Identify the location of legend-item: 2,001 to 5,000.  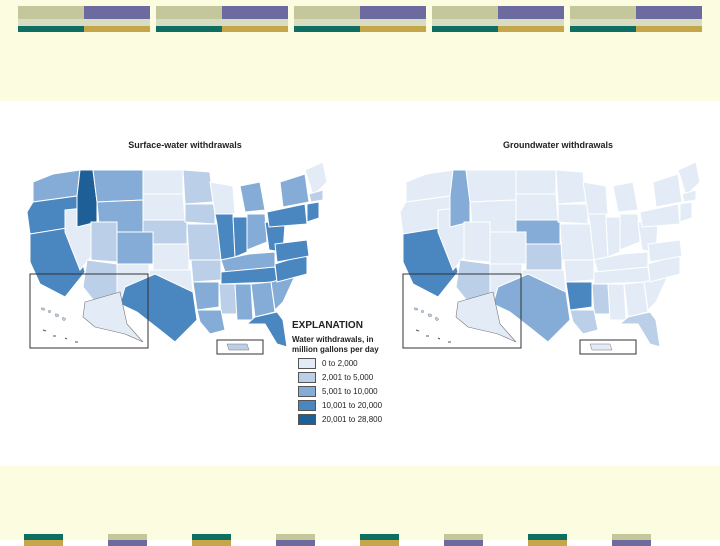
(372, 377).